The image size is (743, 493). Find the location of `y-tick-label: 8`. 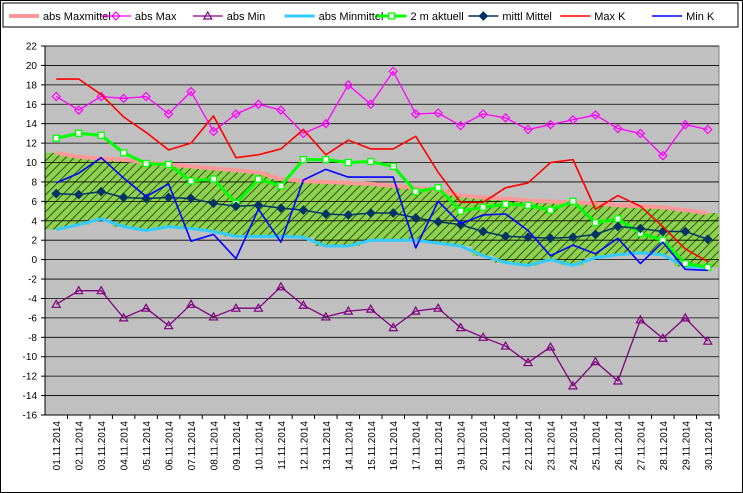

y-tick-label: 8 is located at coordinates (34, 182).